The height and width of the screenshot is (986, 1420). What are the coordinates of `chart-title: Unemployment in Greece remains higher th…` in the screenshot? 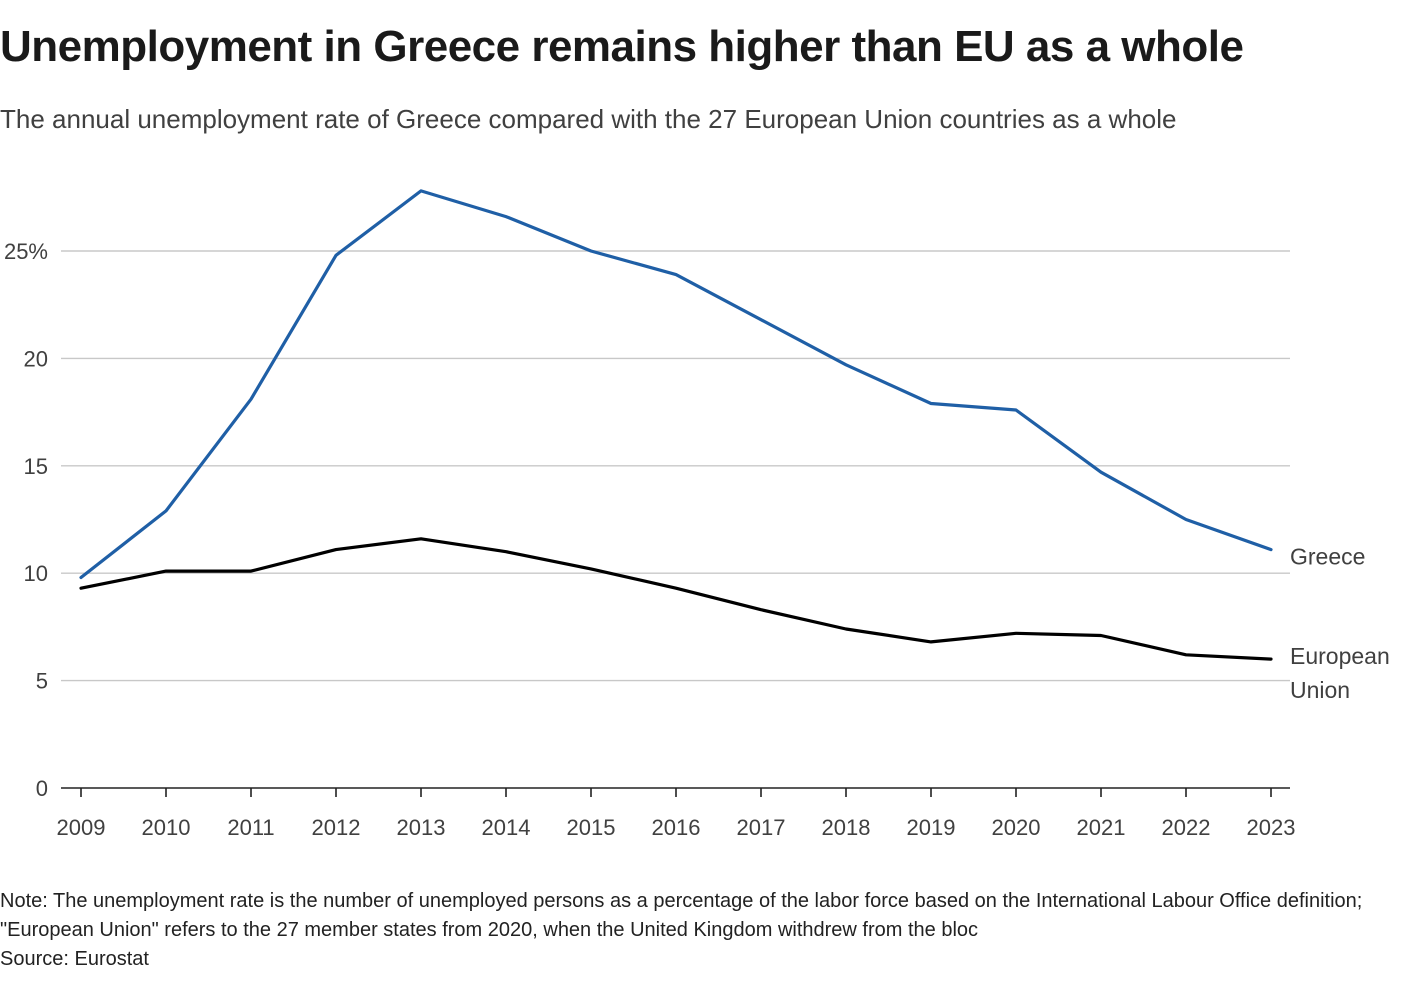 It's located at (622, 46).